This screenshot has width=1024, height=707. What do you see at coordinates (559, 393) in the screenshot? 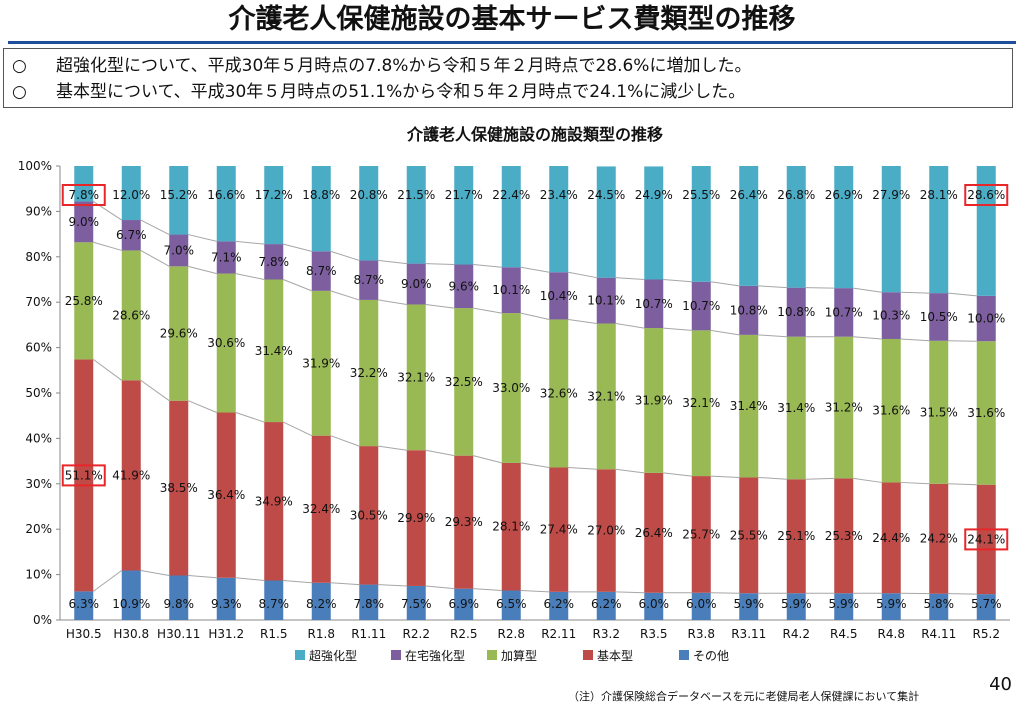
I see `data-label: 32.6%` at bounding box center [559, 393].